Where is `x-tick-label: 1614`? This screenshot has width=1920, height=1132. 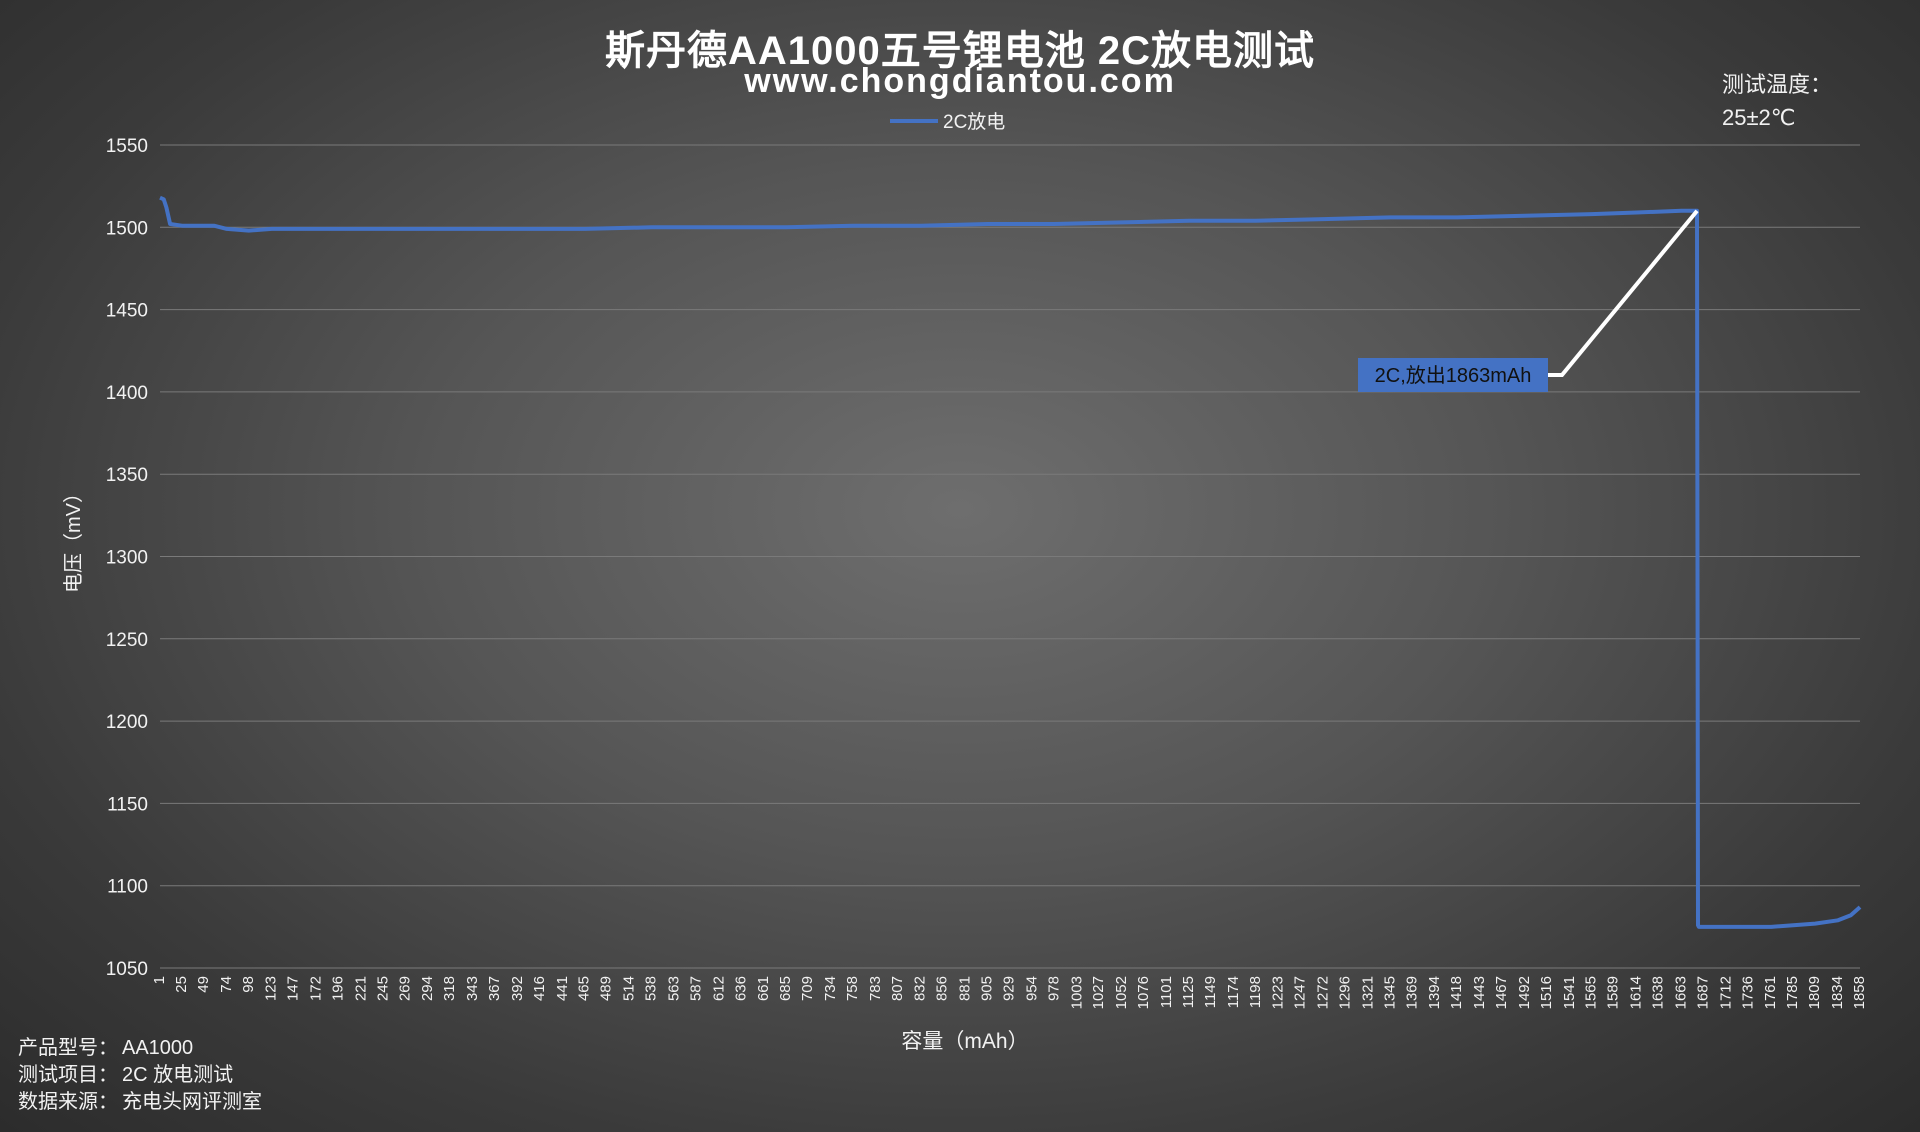 x-tick-label: 1614 is located at coordinates (1636, 992).